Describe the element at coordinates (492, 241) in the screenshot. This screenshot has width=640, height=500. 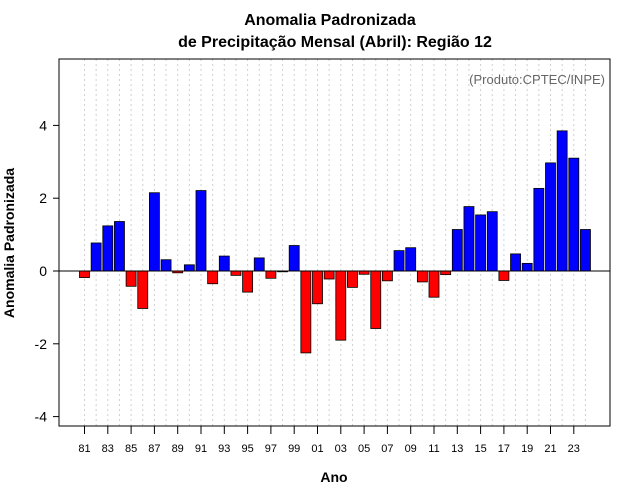
I see `bar-2016` at that location.